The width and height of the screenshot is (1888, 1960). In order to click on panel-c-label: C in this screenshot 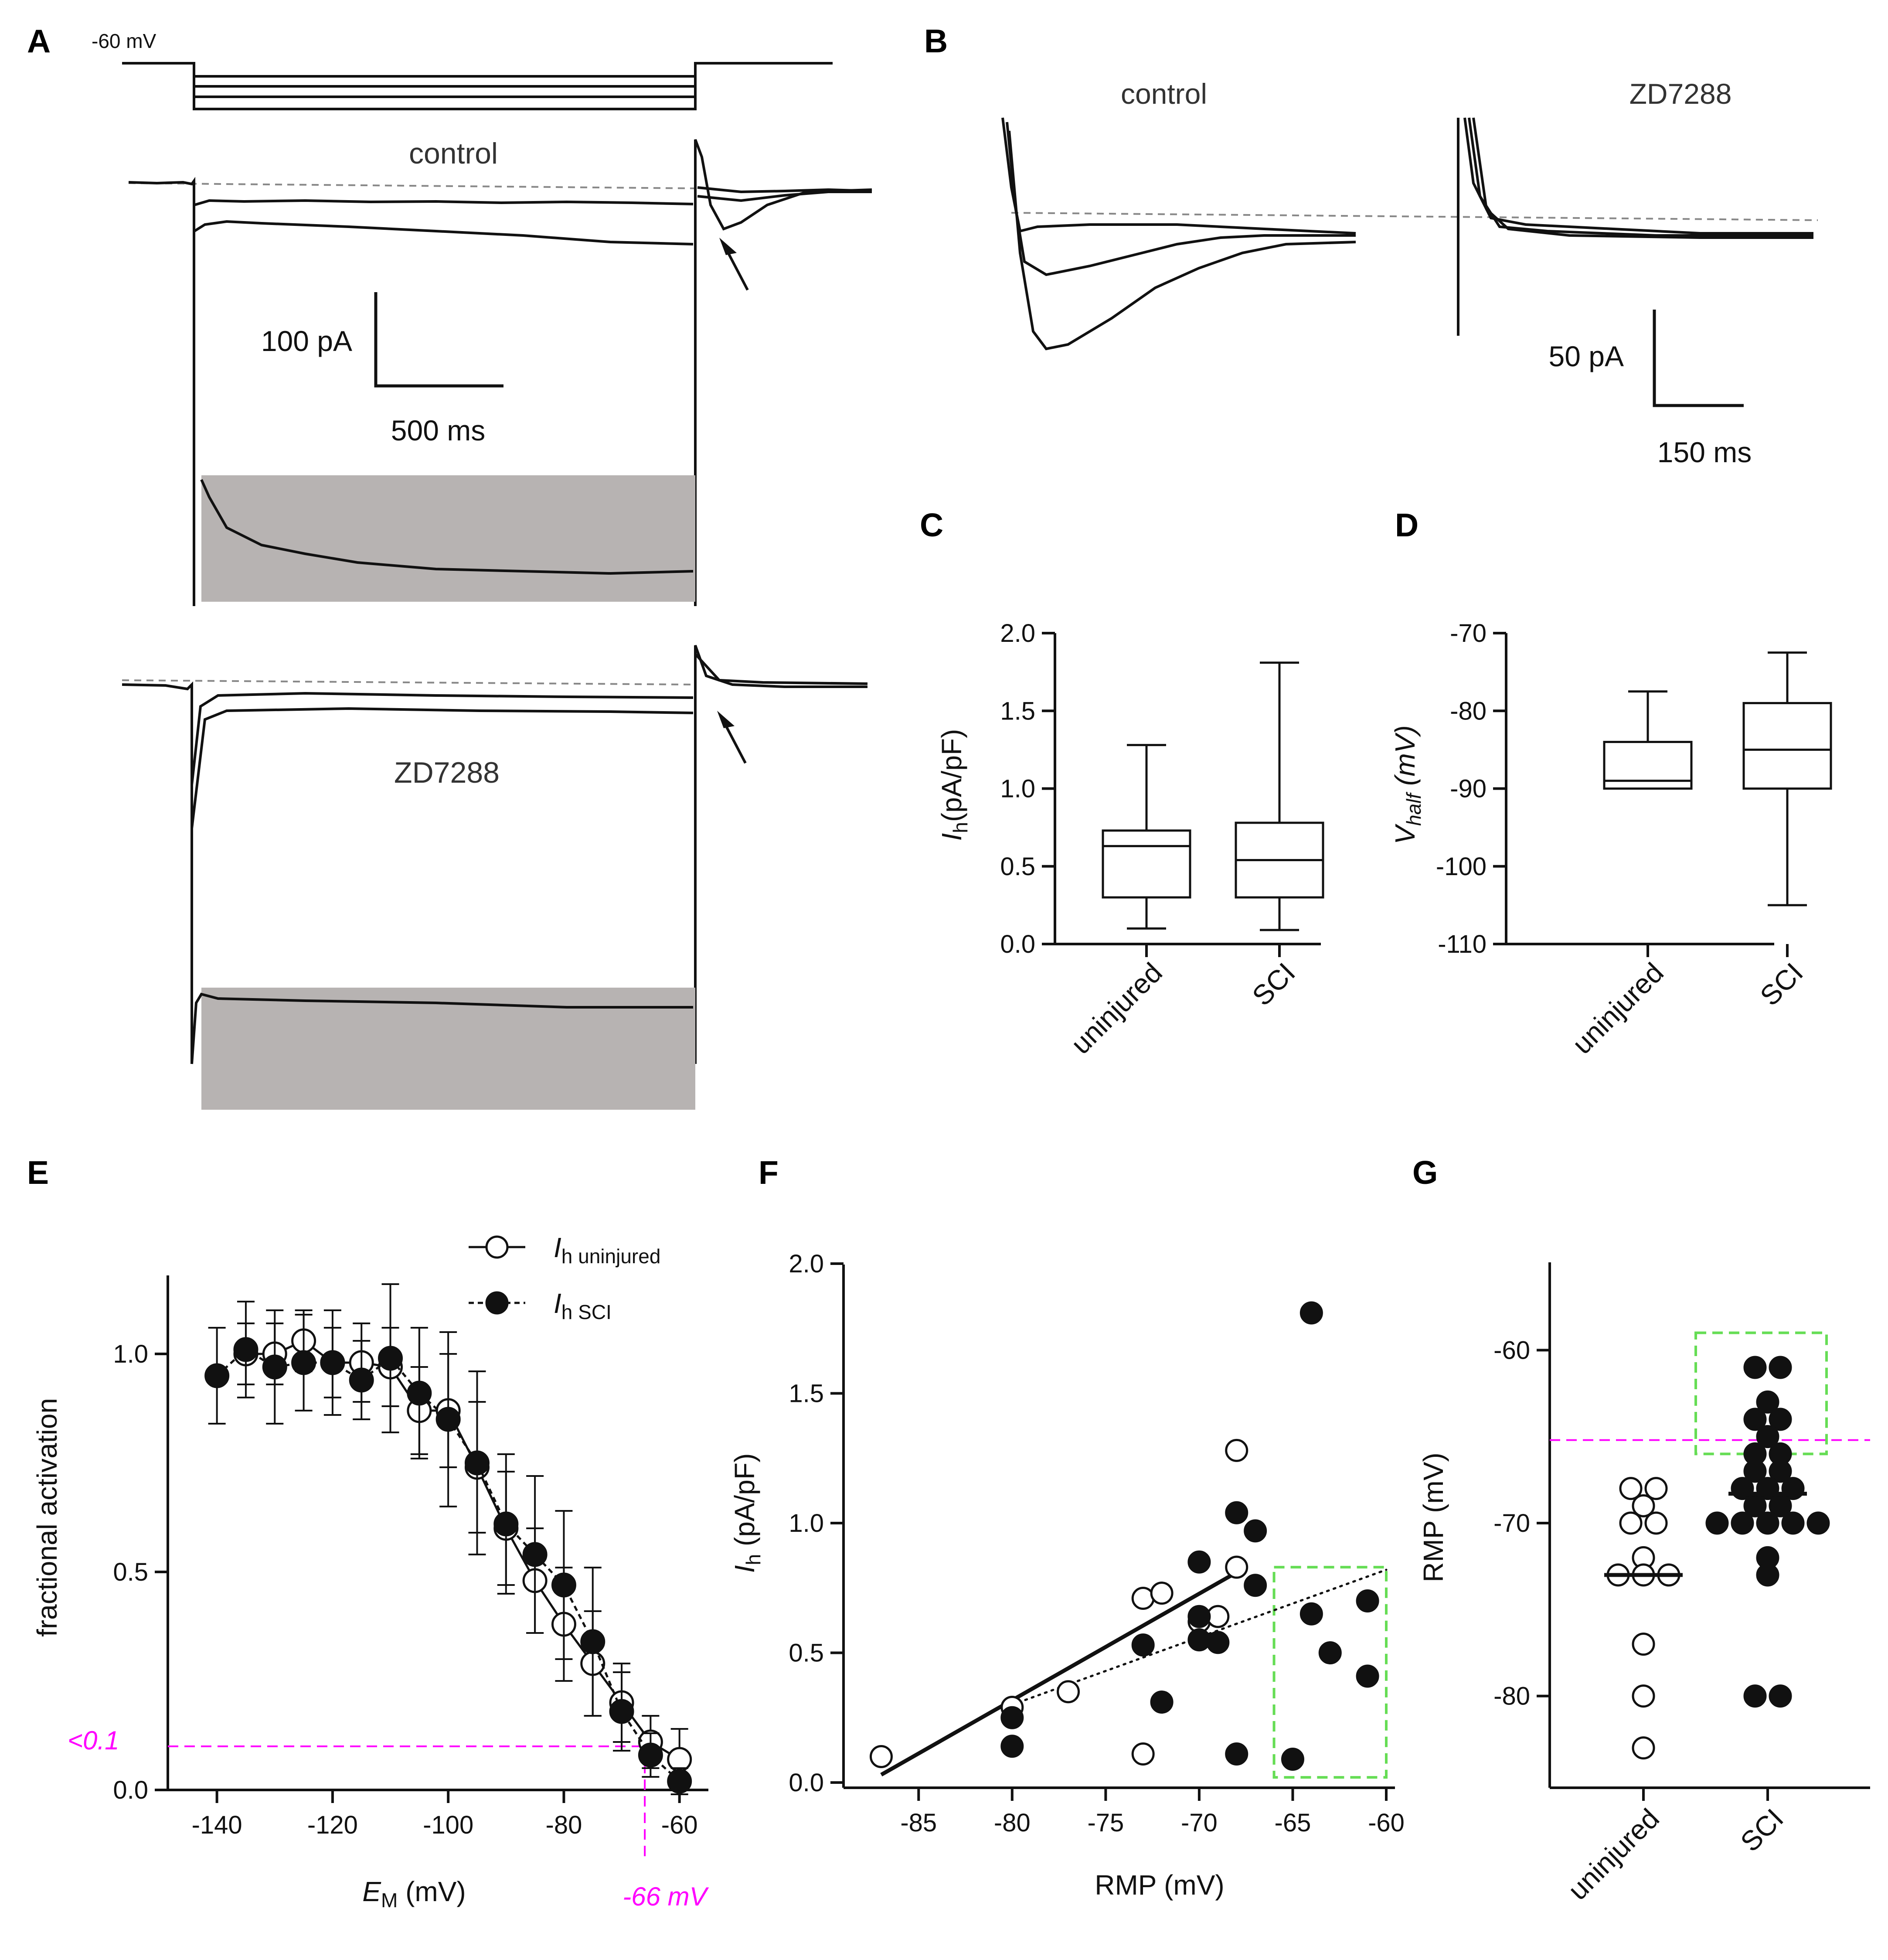, I will do `click(931, 525)`.